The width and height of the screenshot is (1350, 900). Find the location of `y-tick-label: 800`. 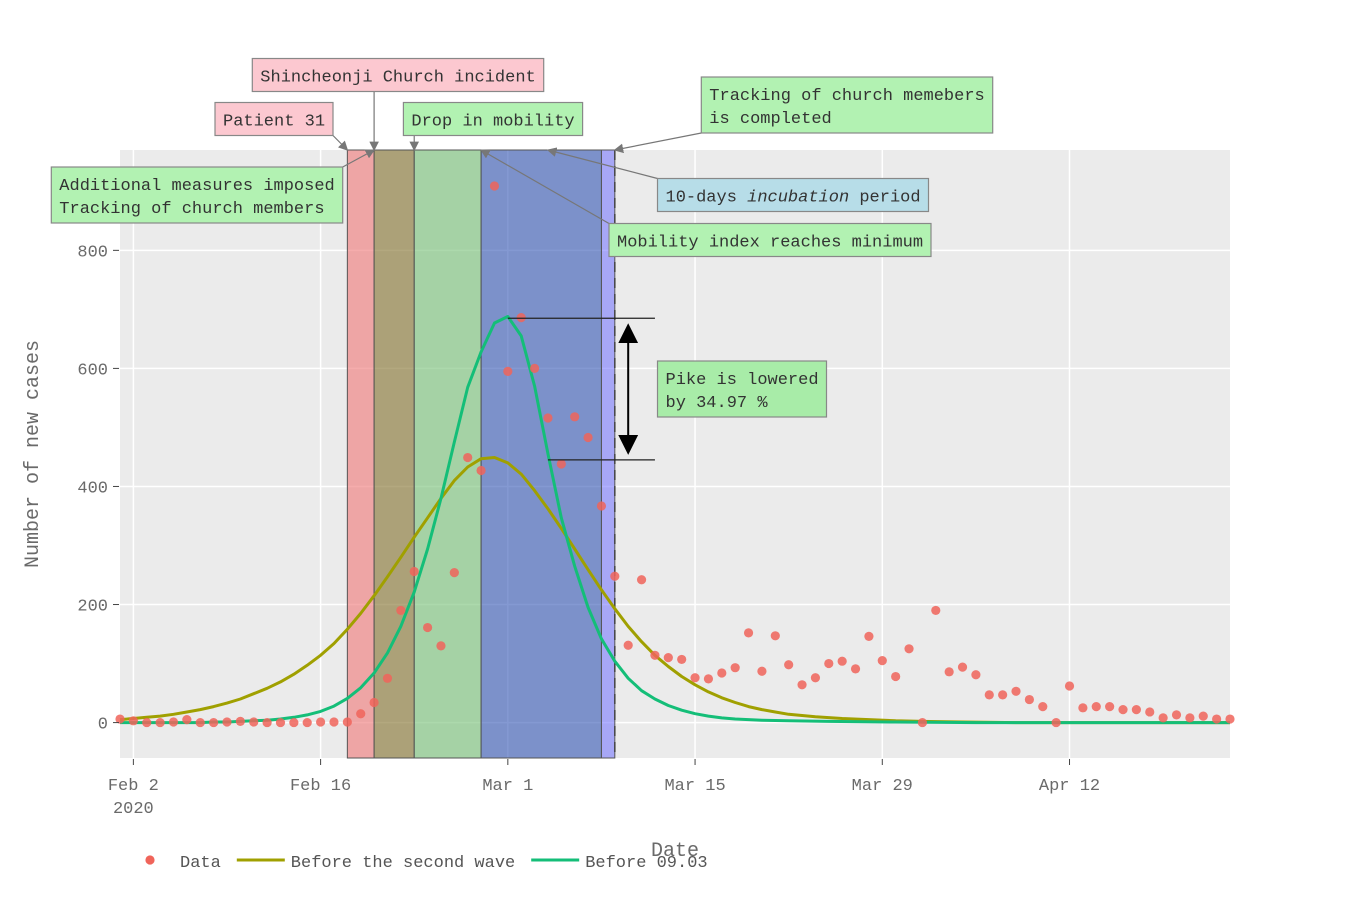

y-tick-label: 800 is located at coordinates (92, 252).